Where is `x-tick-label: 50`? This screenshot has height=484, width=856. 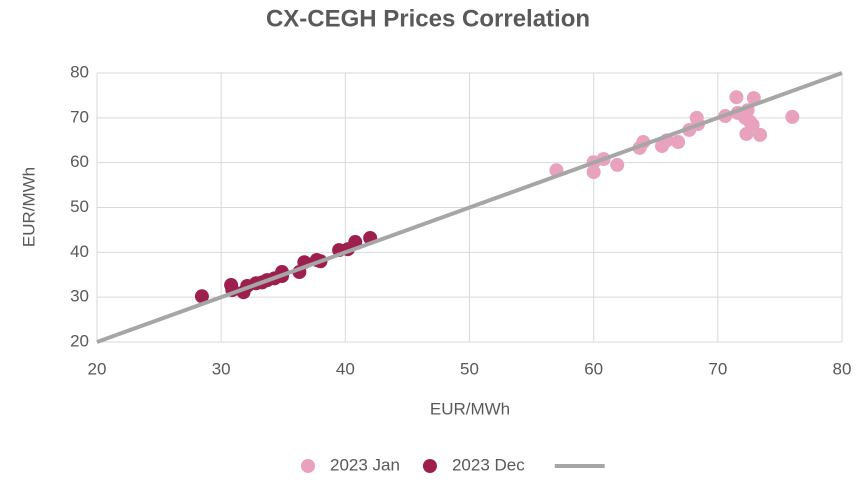 x-tick-label: 50 is located at coordinates (469, 368).